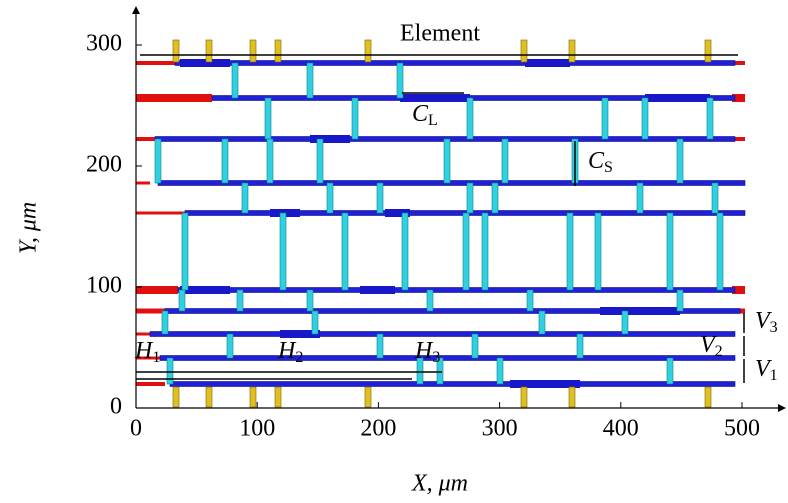 This screenshot has width=788, height=503. Describe the element at coordinates (608, 167) in the screenshot. I see `subscript: S` at that location.